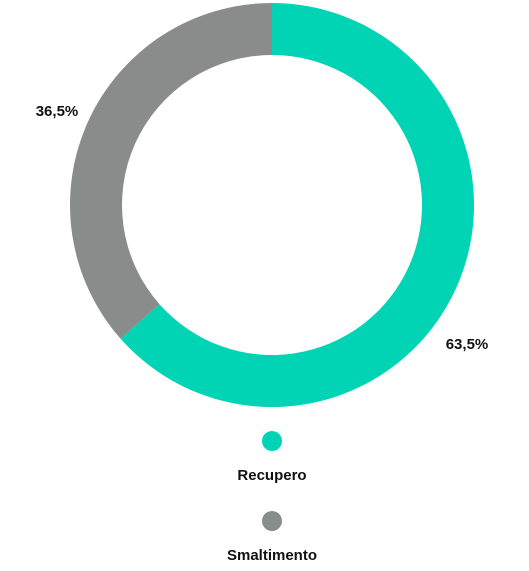 This screenshot has height=571, width=529. Describe the element at coordinates (272, 555) in the screenshot. I see `legend-label: Smaltimento` at that location.